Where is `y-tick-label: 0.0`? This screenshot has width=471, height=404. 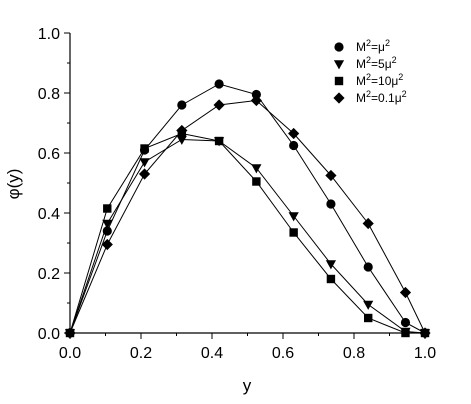
y-tick-label: 0.0 is located at coordinates (49, 334).